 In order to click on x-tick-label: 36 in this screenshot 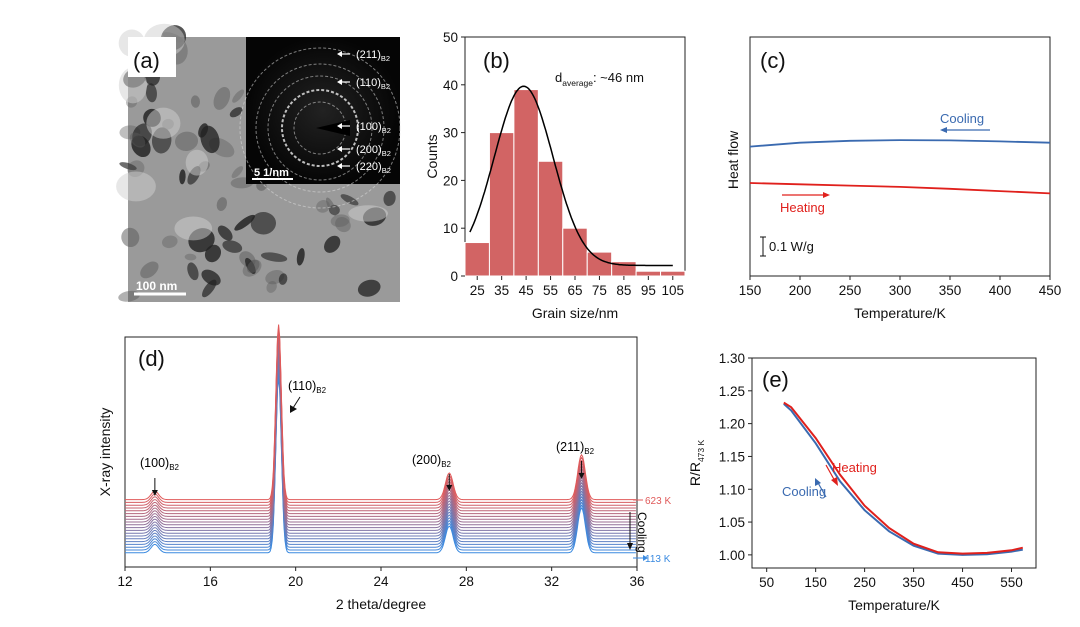, I will do `click(636, 581)`.